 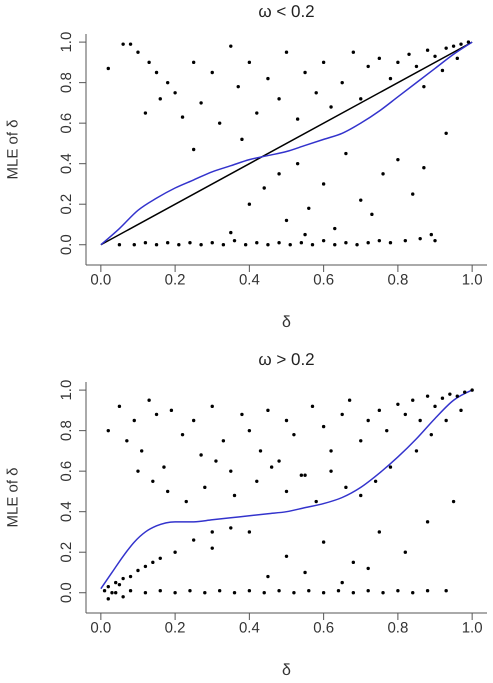 I want to click on chart-title: ω > 0.2, so click(x=286, y=360).